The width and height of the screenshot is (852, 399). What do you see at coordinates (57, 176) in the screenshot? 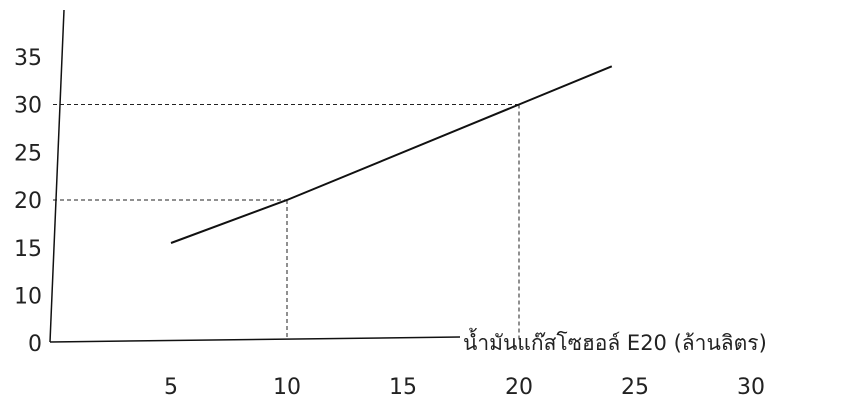
I see `y-axis` at bounding box center [57, 176].